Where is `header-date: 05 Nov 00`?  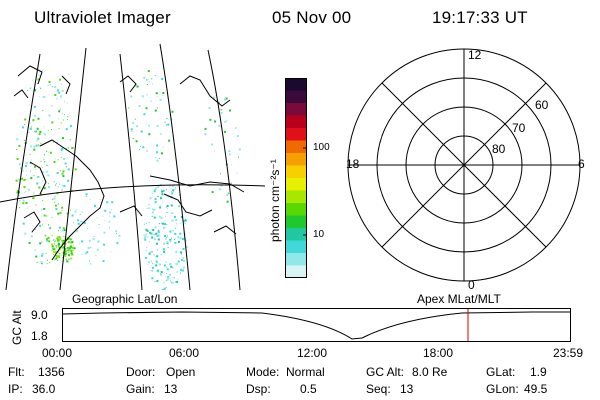
header-date: 05 Nov 00 is located at coordinates (312, 17).